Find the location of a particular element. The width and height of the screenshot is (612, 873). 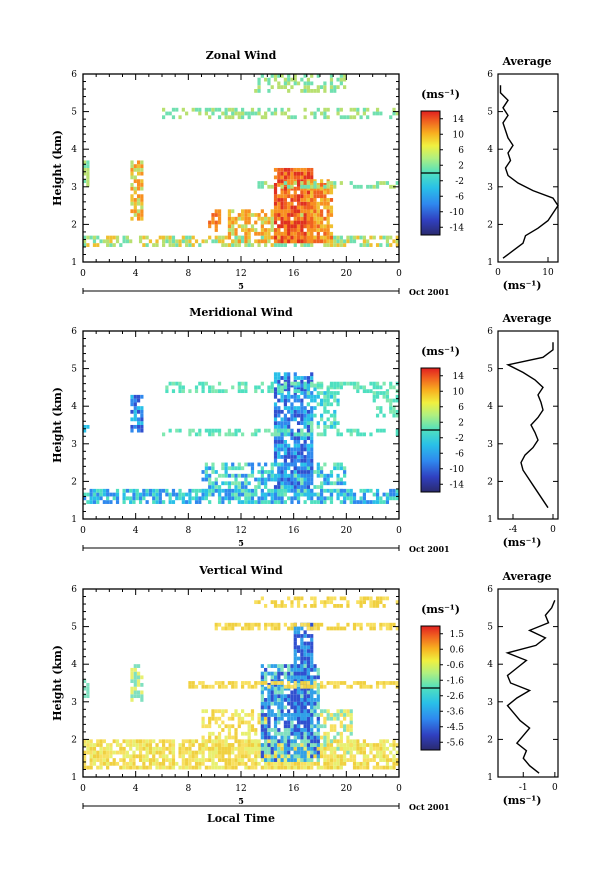

x-tick-label: 0 is located at coordinates (83, 531).